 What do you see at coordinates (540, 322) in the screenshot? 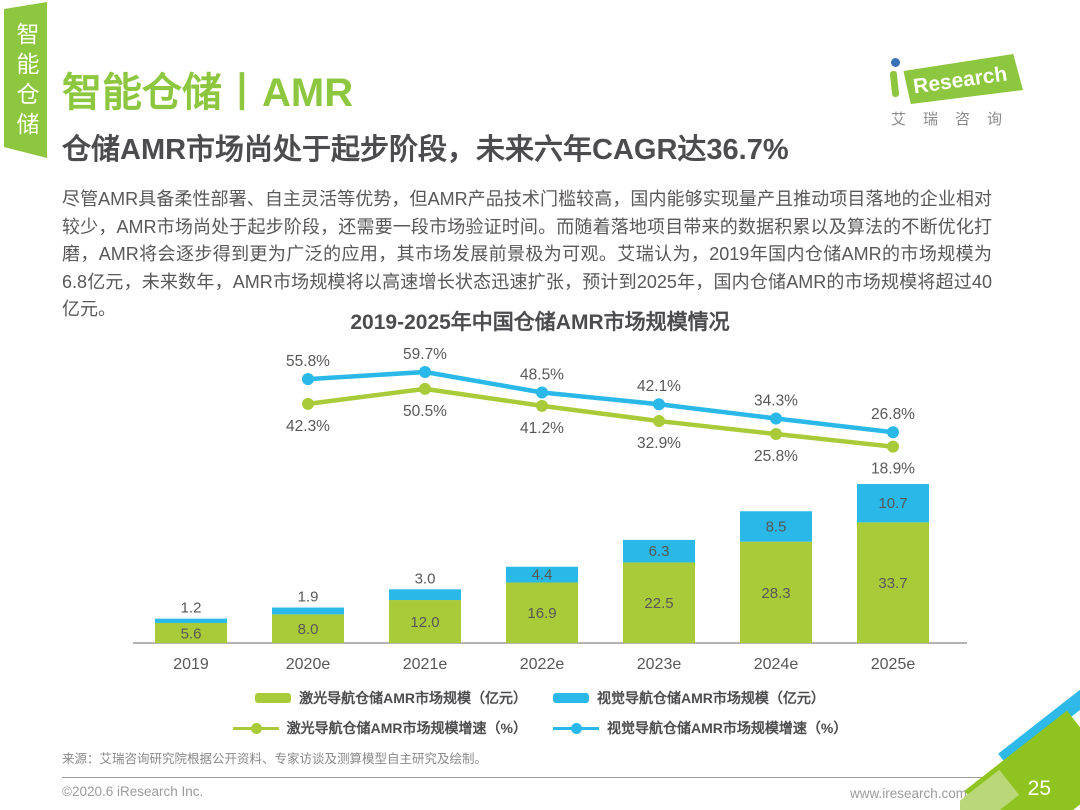
I see `chart-title: 2019-2025年中国仓储AMR市场规模情况` at bounding box center [540, 322].